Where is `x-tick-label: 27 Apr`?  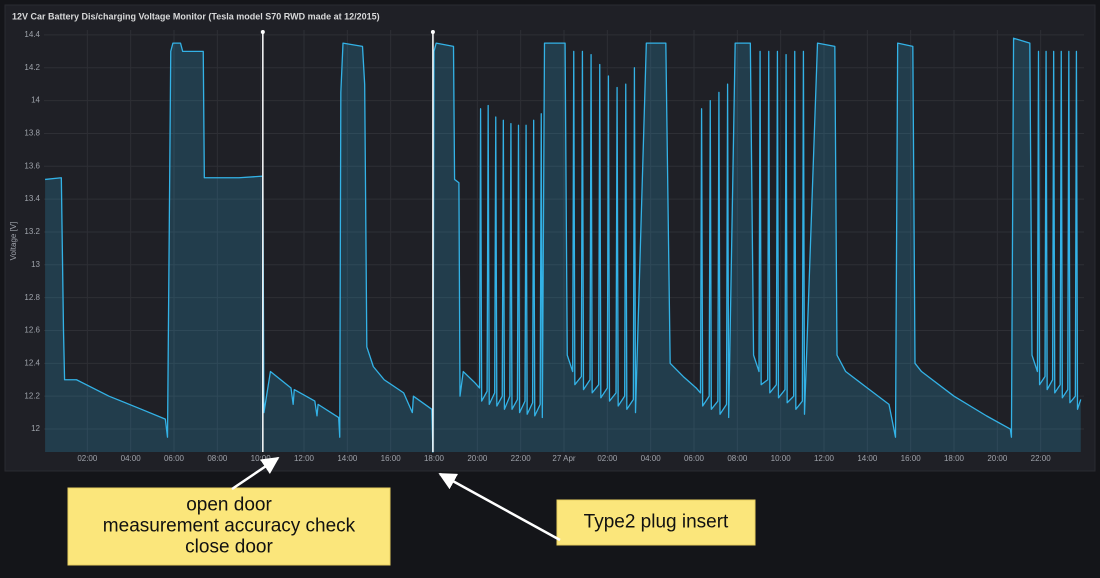 x-tick-label: 27 Apr is located at coordinates (563, 458).